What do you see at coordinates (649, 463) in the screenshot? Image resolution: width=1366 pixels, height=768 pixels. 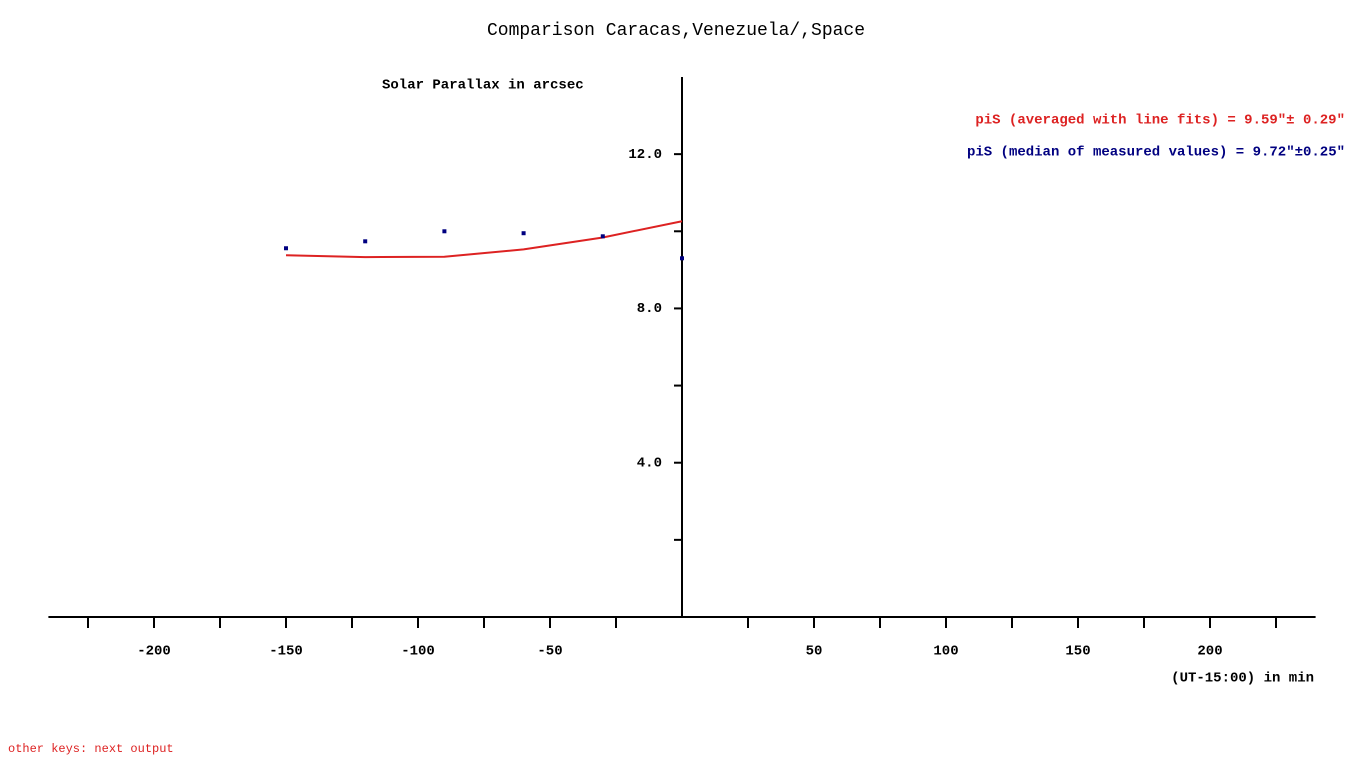 I see `y-tick-label: 4.0` at bounding box center [649, 463].